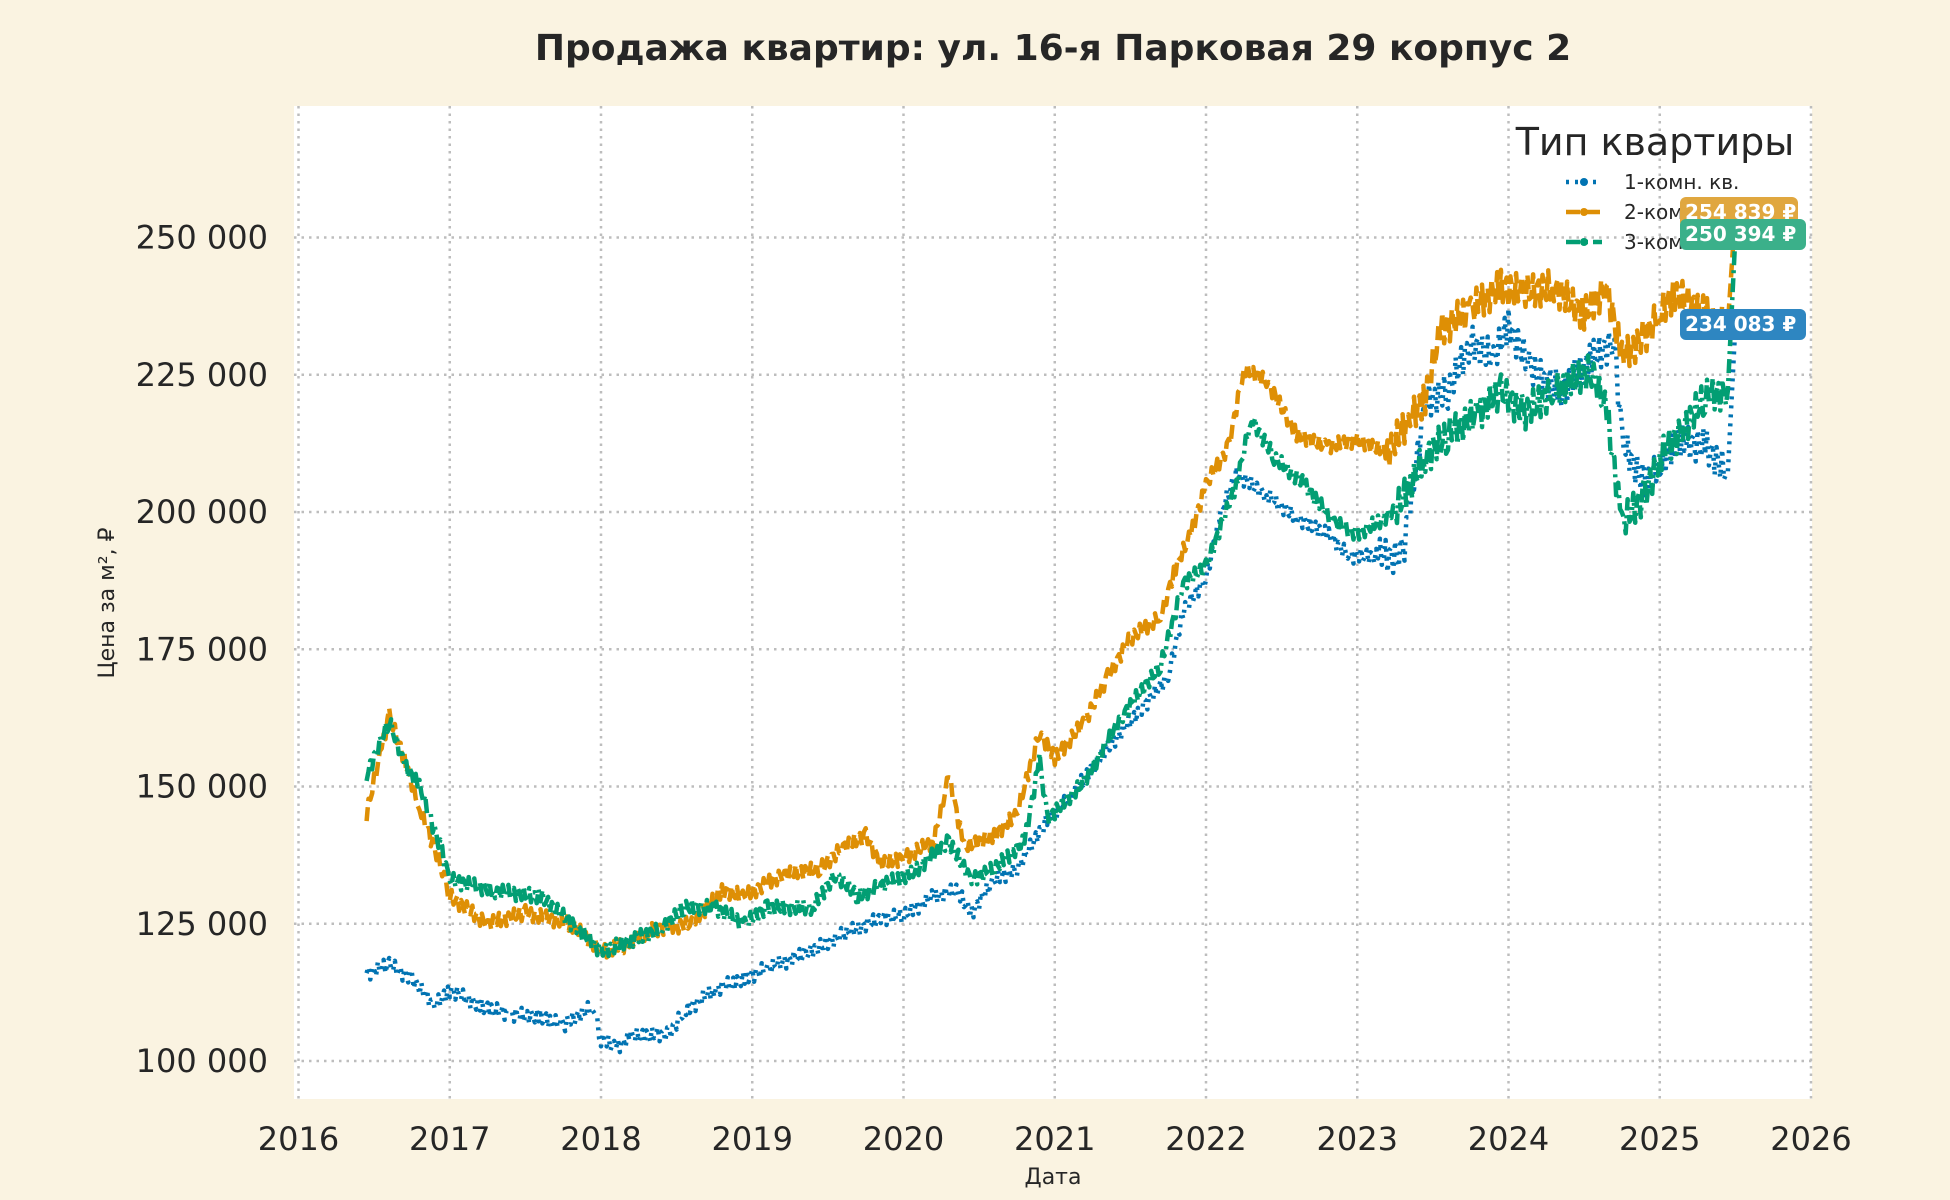 The width and height of the screenshot is (1950, 1200). I want to click on x-tick-label: 2025, so click(1659, 1139).